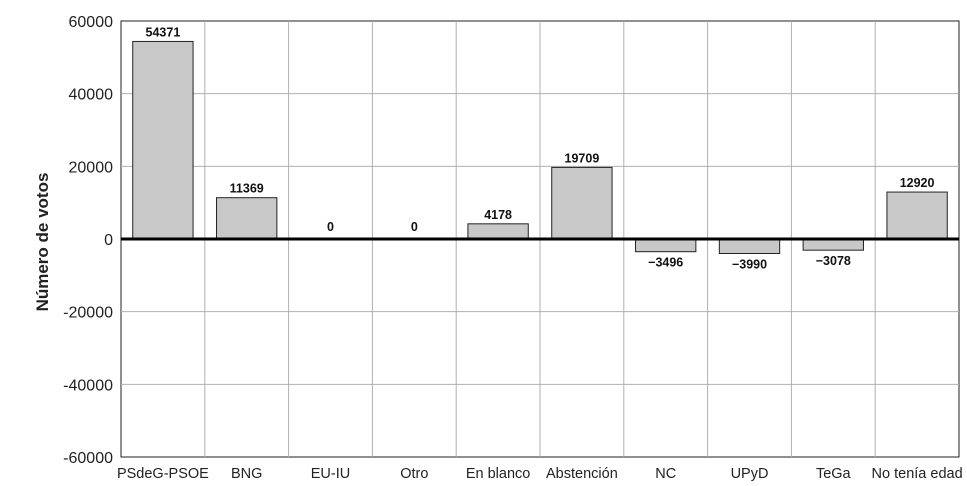 This screenshot has height=486, width=967. What do you see at coordinates (88, 385) in the screenshot?
I see `y-tick-label: -40000` at bounding box center [88, 385].